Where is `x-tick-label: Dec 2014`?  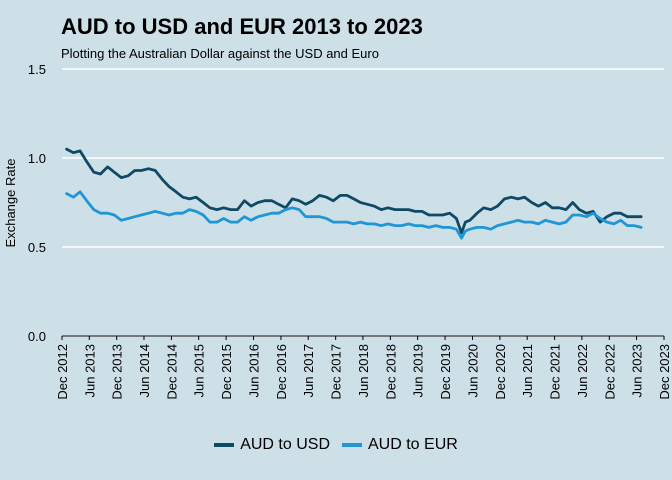
x-tick-label: Dec 2014 is located at coordinates (171, 372).